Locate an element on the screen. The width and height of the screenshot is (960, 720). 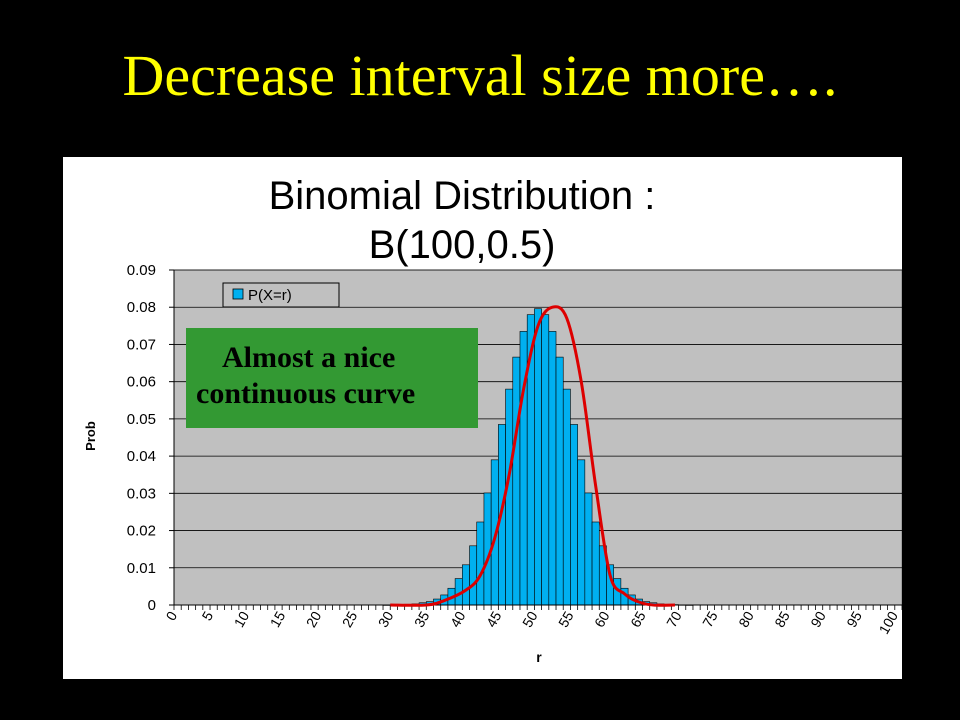
slide-title: Decrease interval size more…. is located at coordinates (480, 75).